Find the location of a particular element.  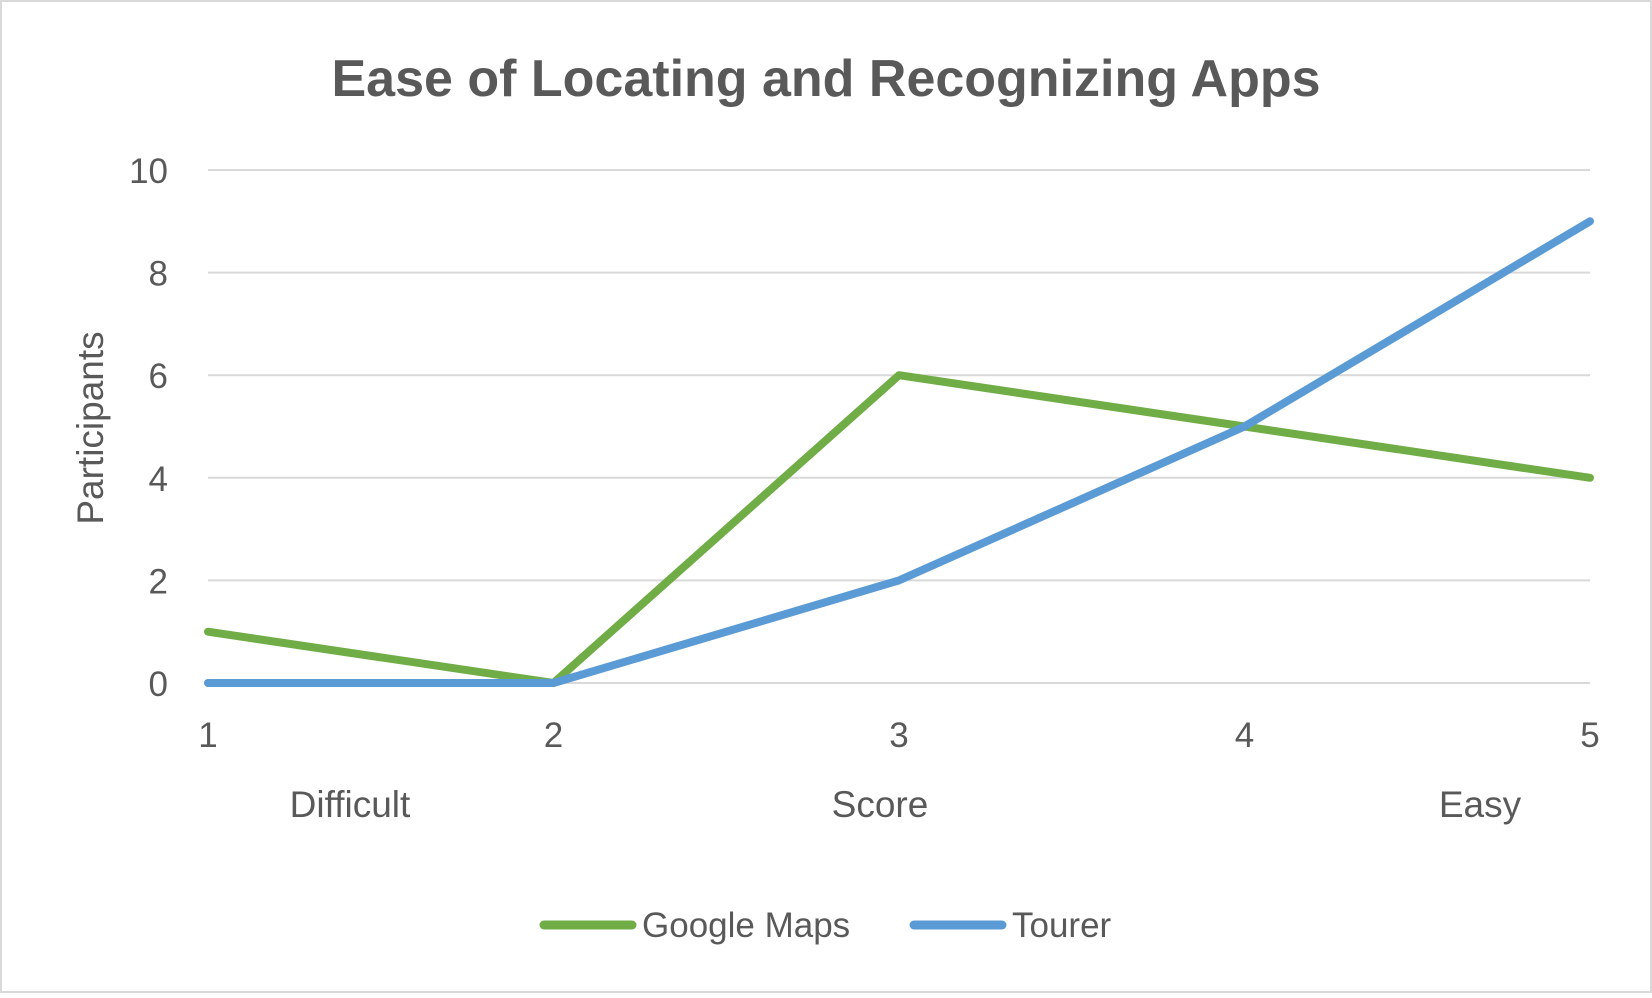

y-tick-label-4: 4 is located at coordinates (158, 479).